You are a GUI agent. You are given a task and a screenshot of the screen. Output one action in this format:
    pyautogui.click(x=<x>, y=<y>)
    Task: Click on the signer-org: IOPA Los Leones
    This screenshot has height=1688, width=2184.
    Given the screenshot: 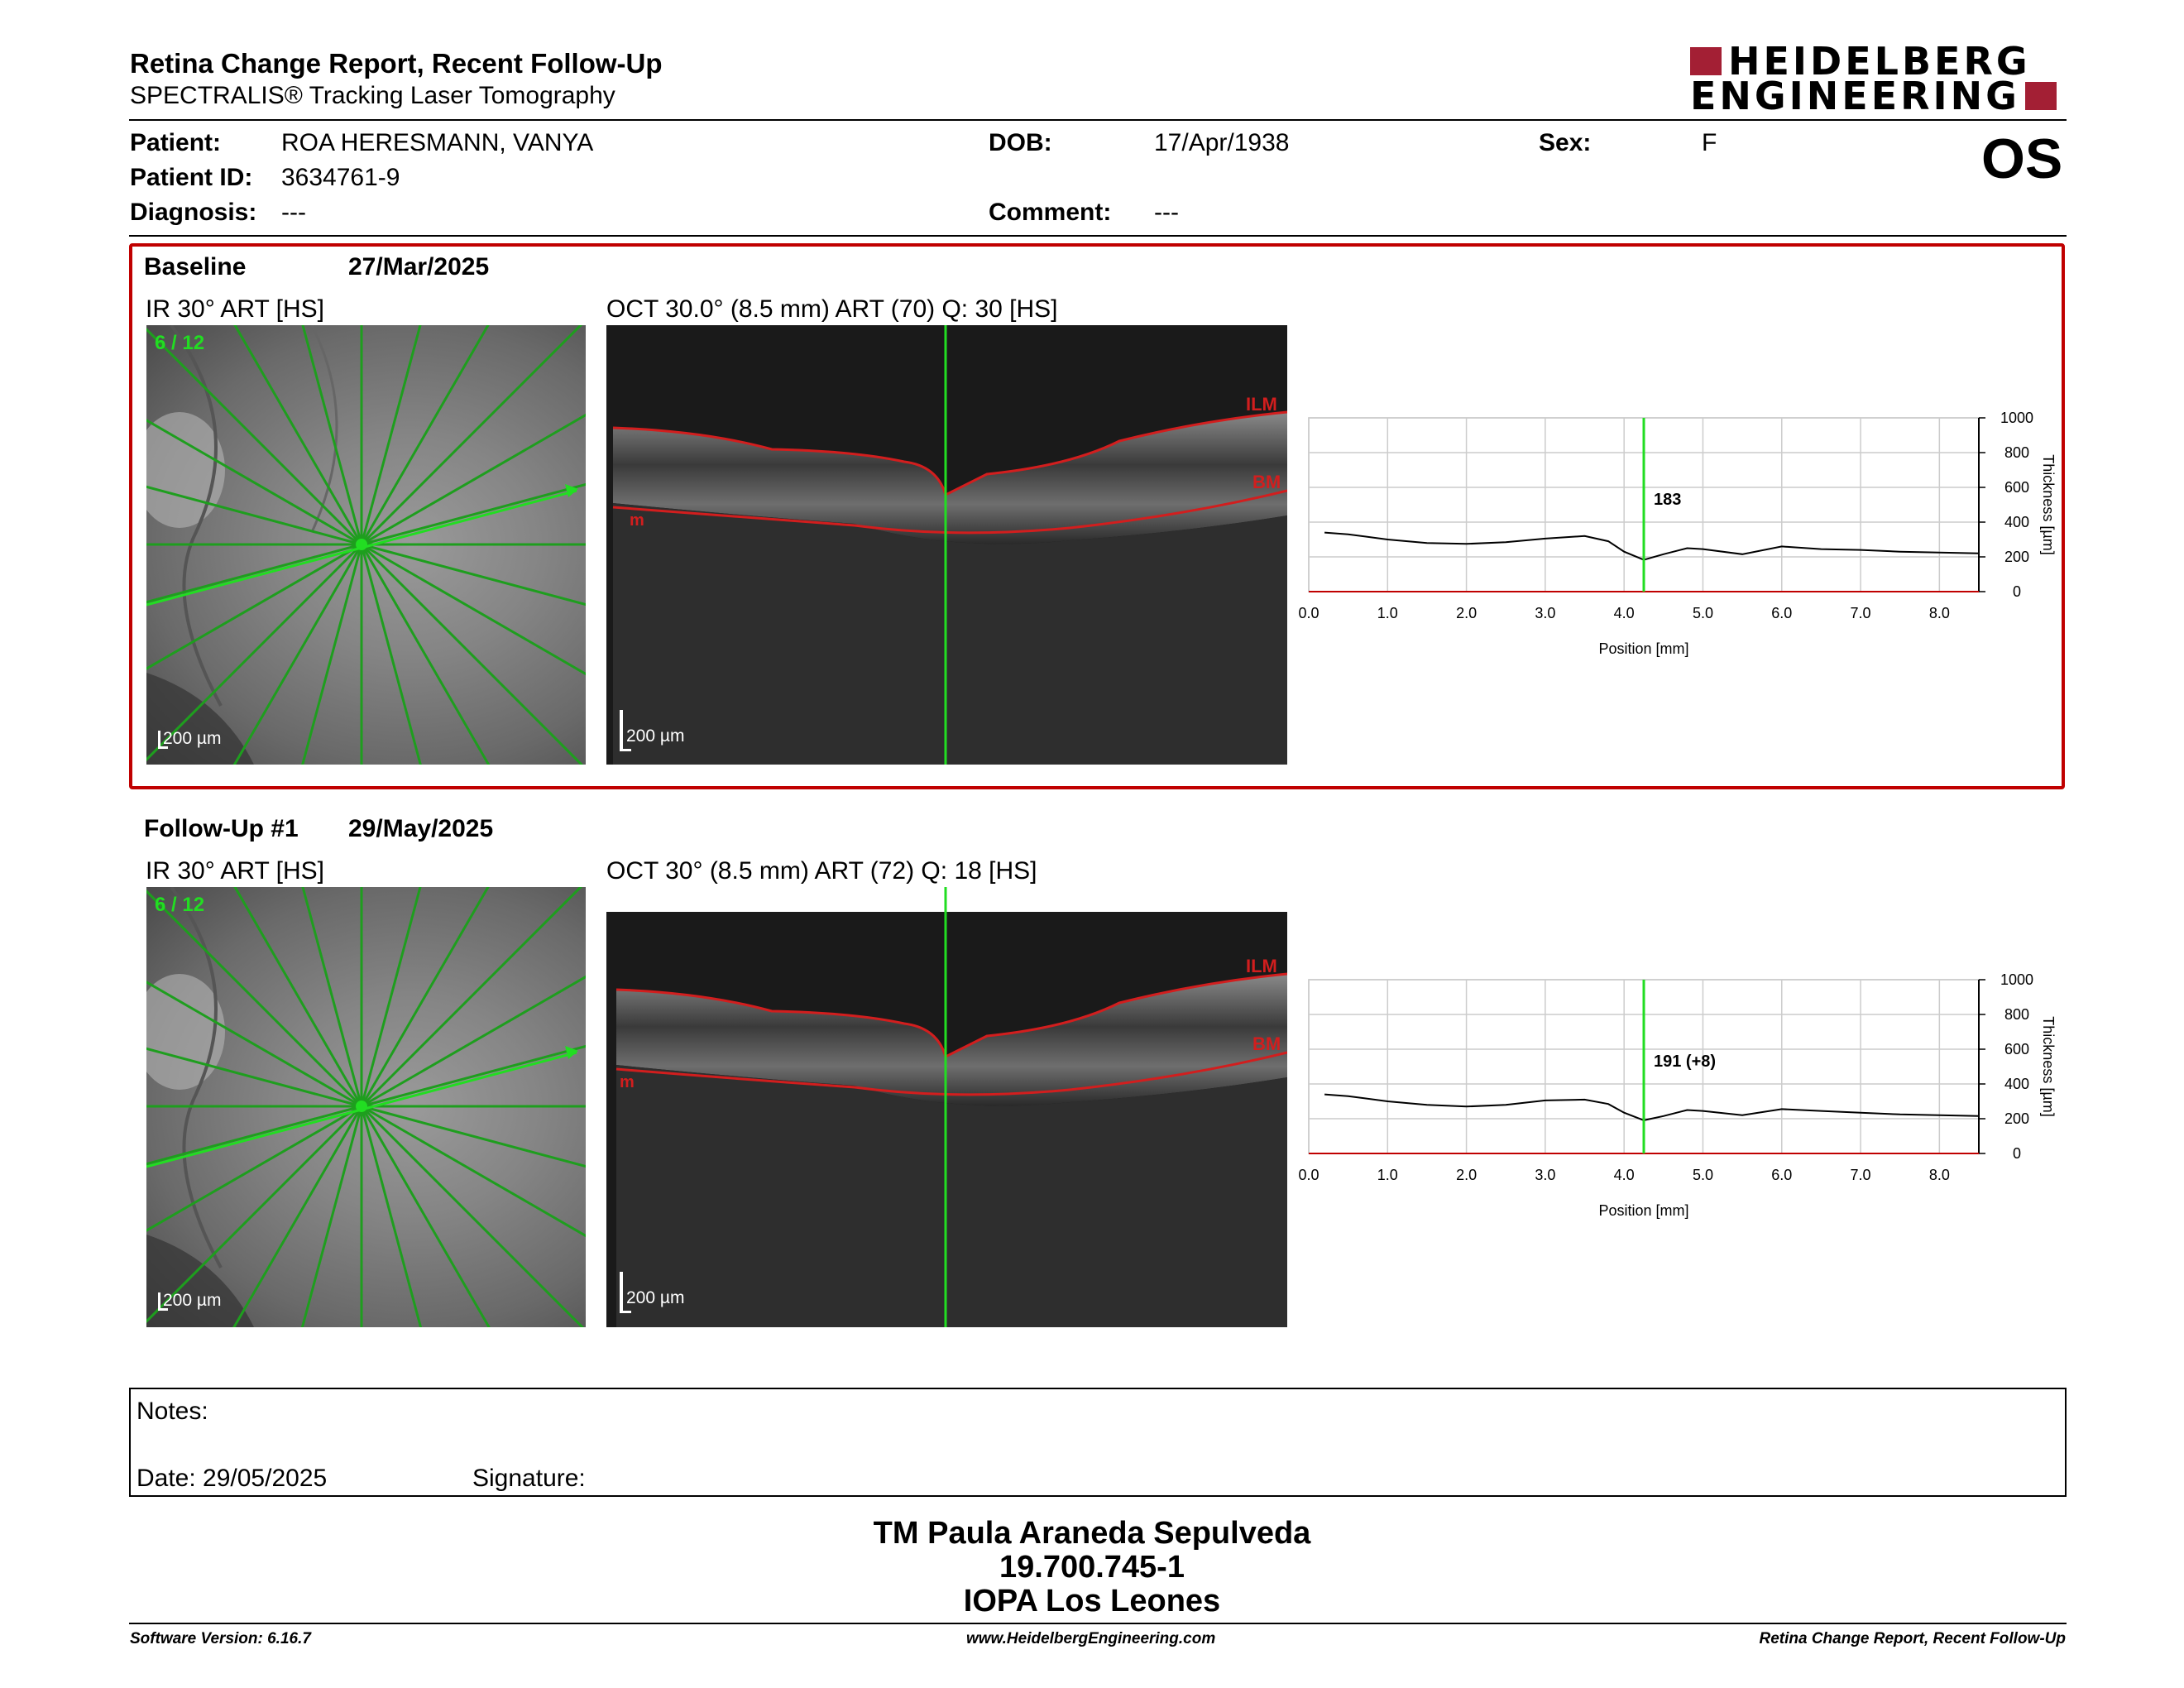 What is the action you would take?
    pyautogui.click(x=1092, y=1601)
    